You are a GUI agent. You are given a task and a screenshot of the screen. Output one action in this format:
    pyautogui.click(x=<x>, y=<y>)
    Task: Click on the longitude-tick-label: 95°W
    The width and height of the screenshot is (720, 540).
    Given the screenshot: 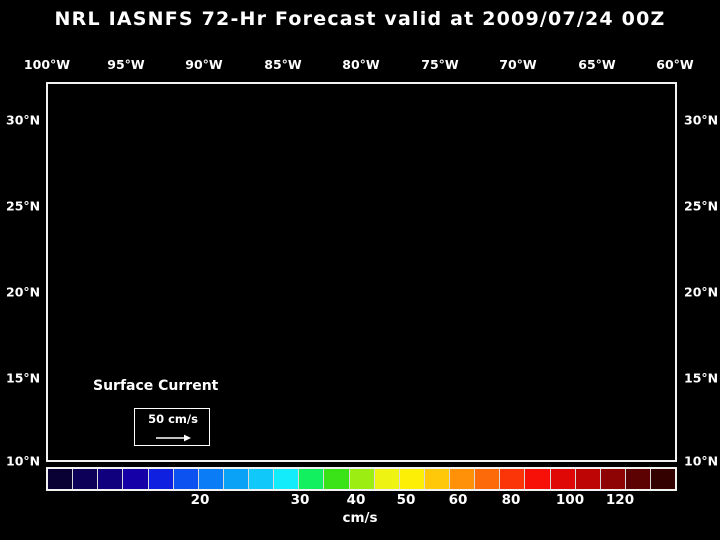 What is the action you would take?
    pyautogui.click(x=126, y=64)
    